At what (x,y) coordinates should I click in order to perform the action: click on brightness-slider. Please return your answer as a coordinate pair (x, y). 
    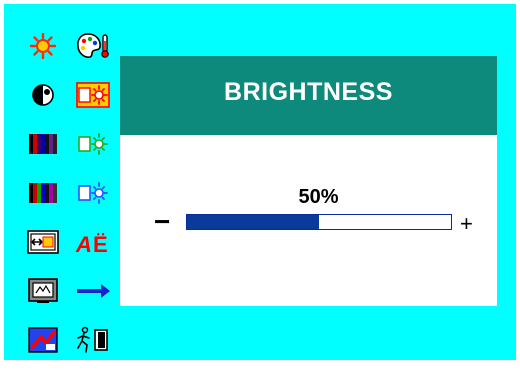
    Looking at the image, I should click on (319, 222).